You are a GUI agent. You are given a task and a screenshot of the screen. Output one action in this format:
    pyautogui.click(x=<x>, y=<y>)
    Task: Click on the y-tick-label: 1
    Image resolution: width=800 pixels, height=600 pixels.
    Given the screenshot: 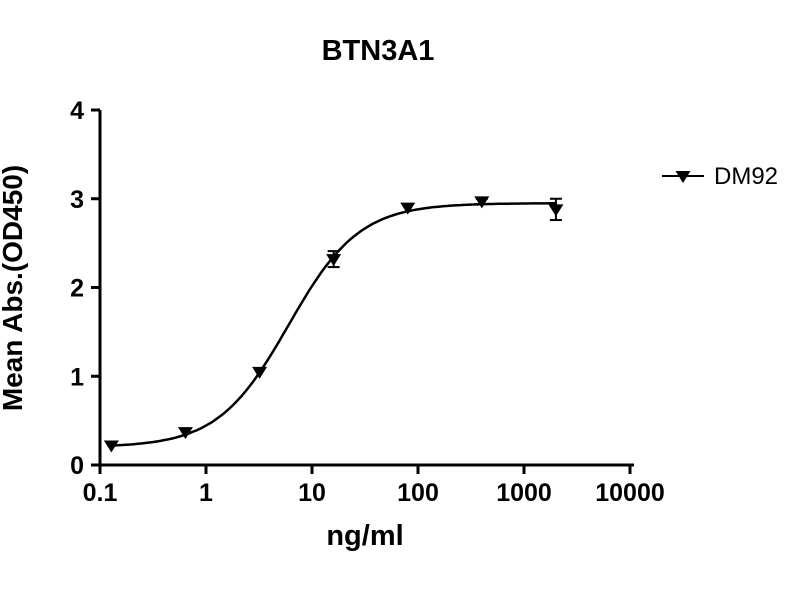 What is the action you would take?
    pyautogui.click(x=77, y=377)
    